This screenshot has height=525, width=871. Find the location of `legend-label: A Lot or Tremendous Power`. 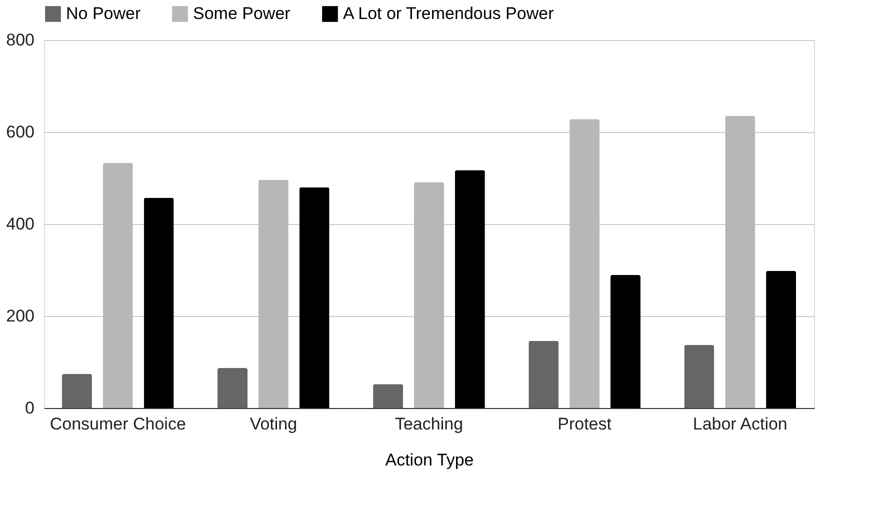

legend-label: A Lot or Tremendous Power is located at coordinates (448, 13).